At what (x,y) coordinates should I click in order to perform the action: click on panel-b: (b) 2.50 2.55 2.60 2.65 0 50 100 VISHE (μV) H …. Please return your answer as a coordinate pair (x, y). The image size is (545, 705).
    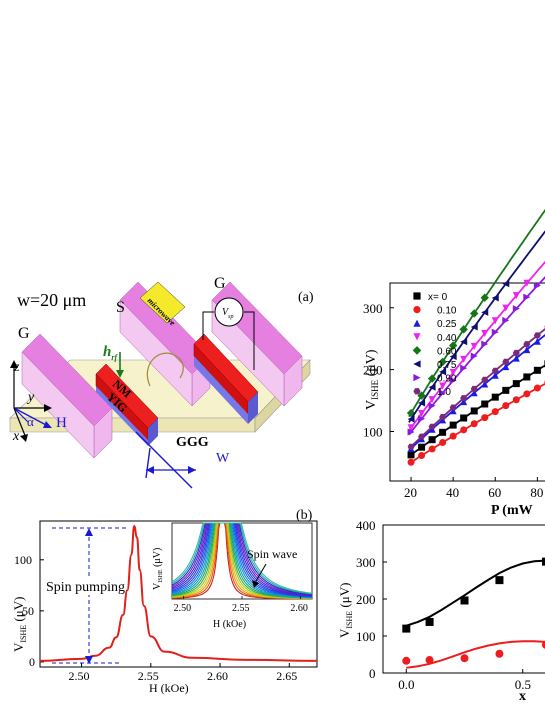
    Looking at the image, I should click on (164, 601).